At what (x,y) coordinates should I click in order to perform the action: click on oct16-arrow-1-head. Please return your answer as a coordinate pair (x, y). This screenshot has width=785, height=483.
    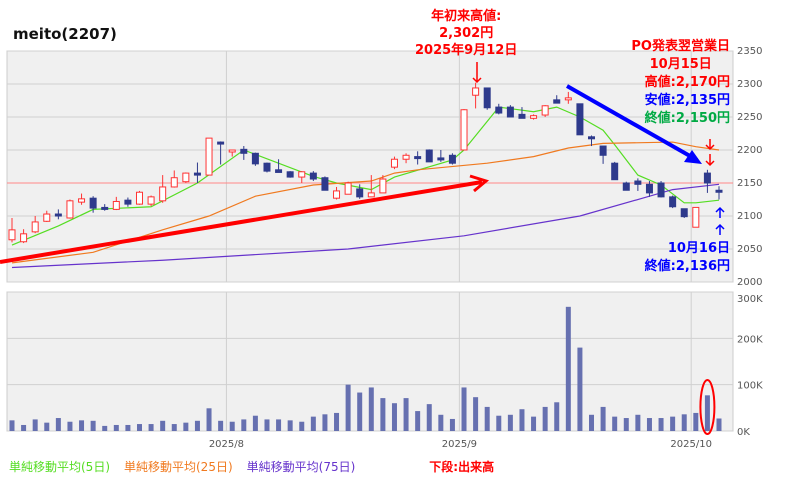
    Looking at the image, I should click on (720, 209).